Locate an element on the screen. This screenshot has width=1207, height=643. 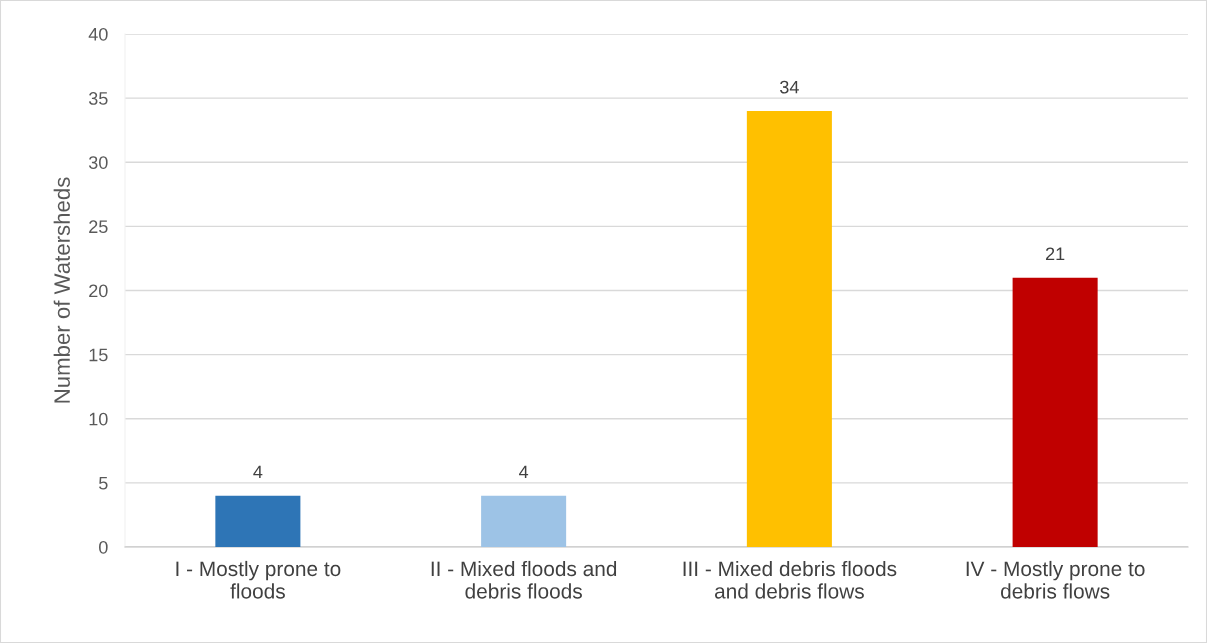
x-tick-label: I - Mostly prone to floods is located at coordinates (258, 579).